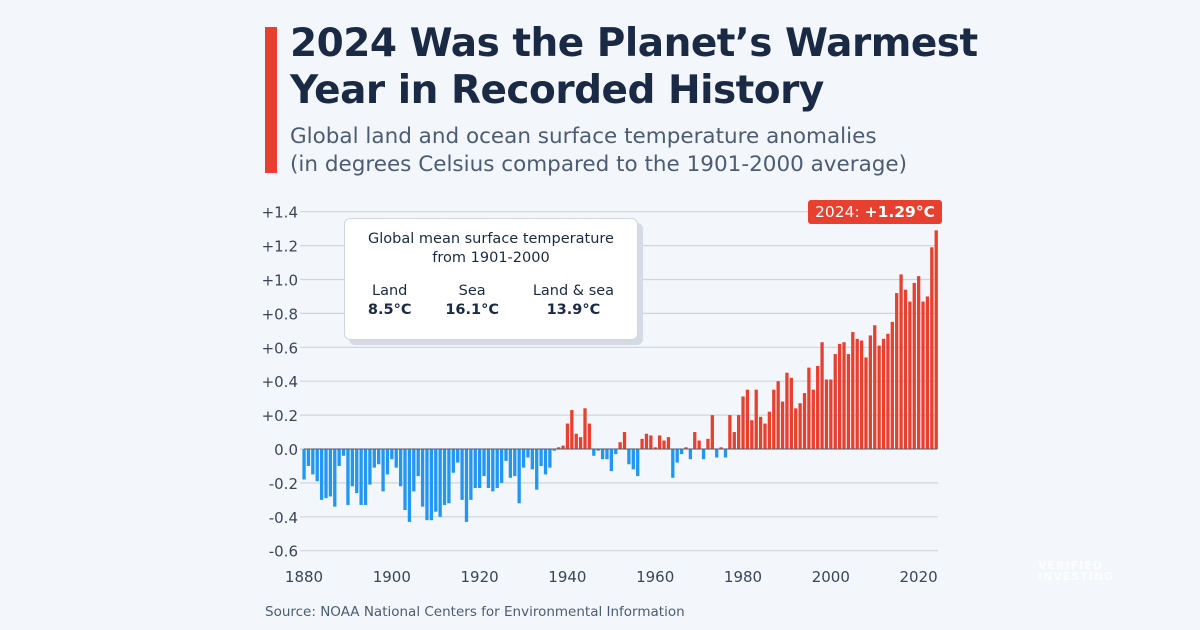 The height and width of the screenshot is (630, 1200). Describe the element at coordinates (681, 452) in the screenshot. I see `bar-1966` at that location.